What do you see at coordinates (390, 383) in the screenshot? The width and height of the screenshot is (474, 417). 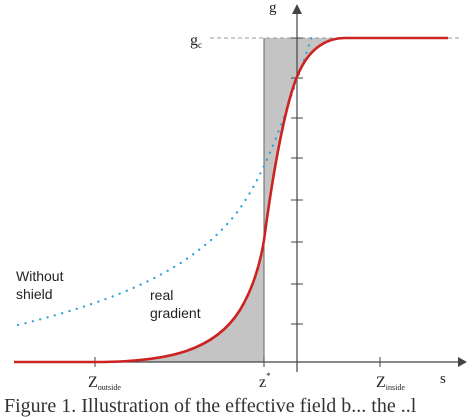 I see `z-inside-label: Zinside` at bounding box center [390, 383].